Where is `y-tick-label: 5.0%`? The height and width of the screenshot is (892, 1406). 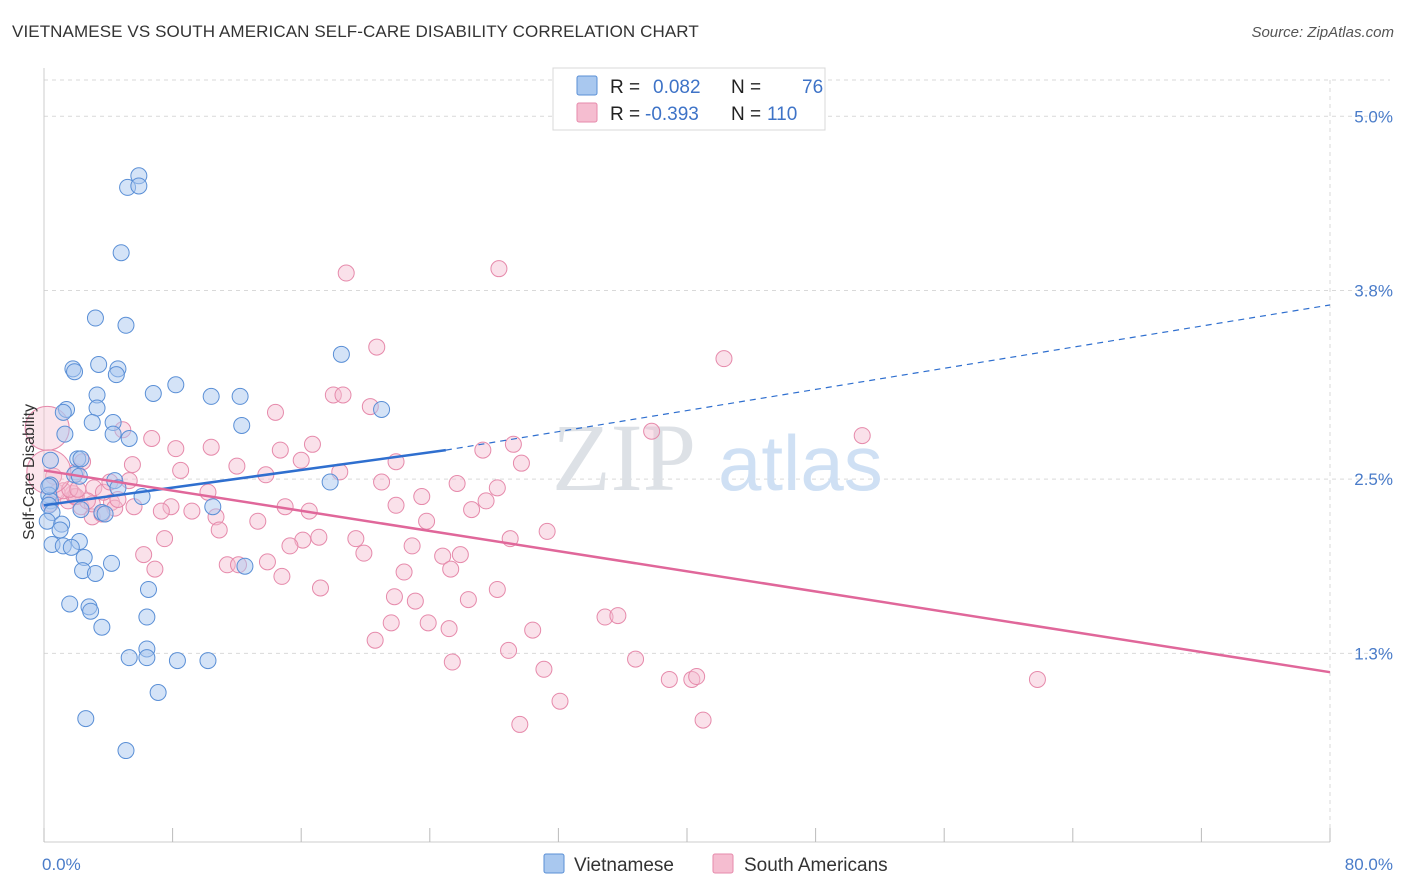 y-tick-label: 5.0% is located at coordinates (1373, 116).